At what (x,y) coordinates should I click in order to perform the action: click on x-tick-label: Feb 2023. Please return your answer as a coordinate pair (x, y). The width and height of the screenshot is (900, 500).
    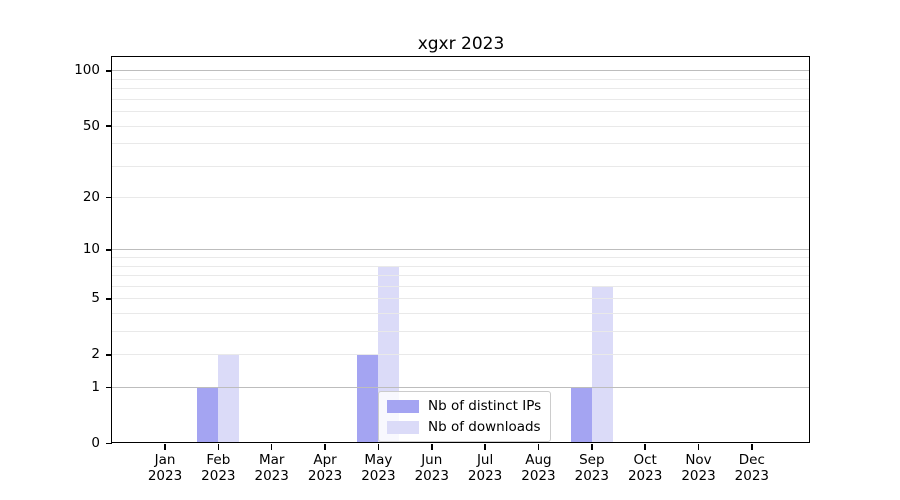
    Looking at the image, I should click on (218, 468).